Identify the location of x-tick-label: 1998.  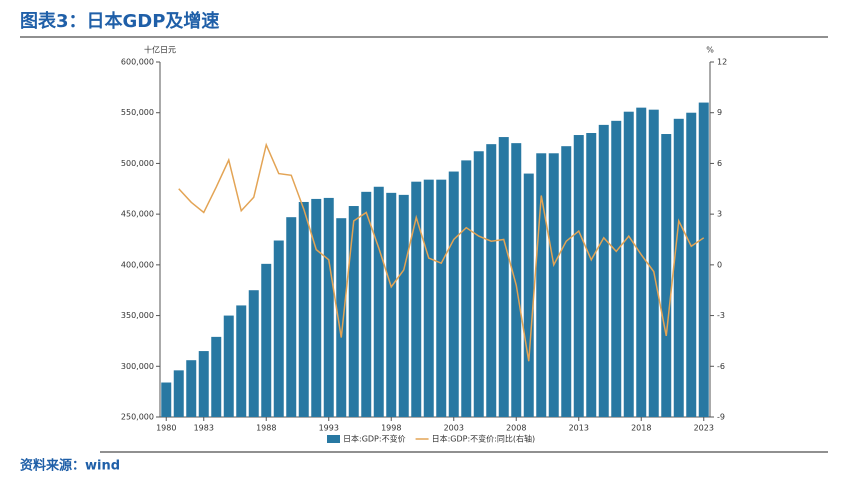
(391, 428).